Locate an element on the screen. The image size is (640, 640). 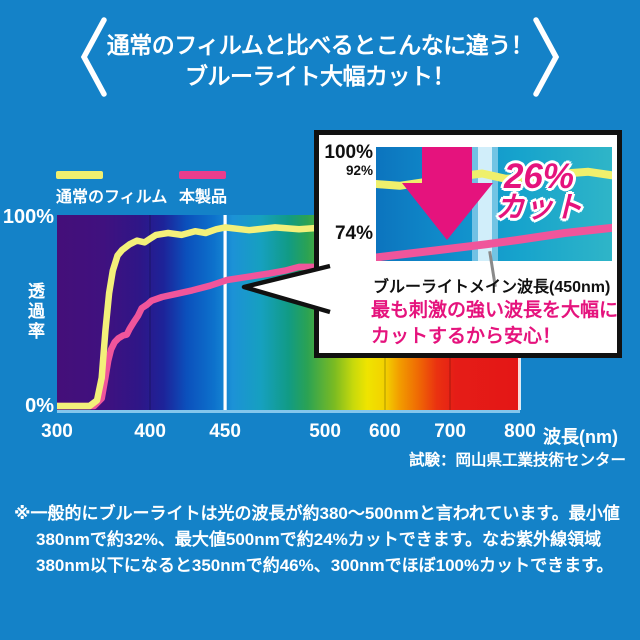
x-tick-label-800: 800 is located at coordinates (520, 431).